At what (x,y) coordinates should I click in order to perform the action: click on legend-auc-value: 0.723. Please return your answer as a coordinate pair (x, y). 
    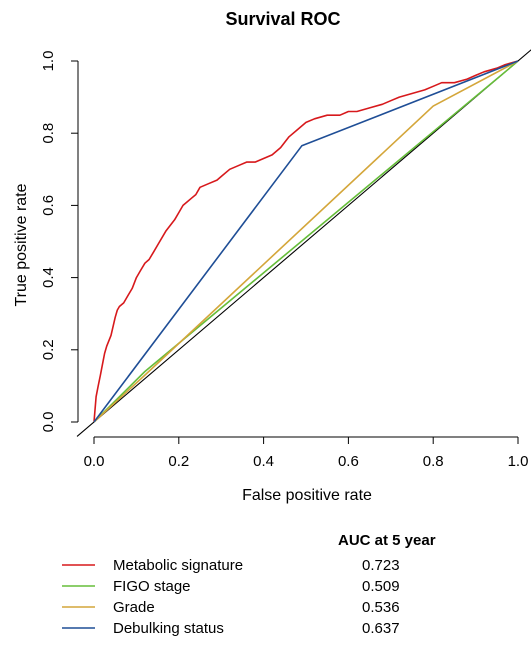
    Looking at the image, I should click on (381, 565).